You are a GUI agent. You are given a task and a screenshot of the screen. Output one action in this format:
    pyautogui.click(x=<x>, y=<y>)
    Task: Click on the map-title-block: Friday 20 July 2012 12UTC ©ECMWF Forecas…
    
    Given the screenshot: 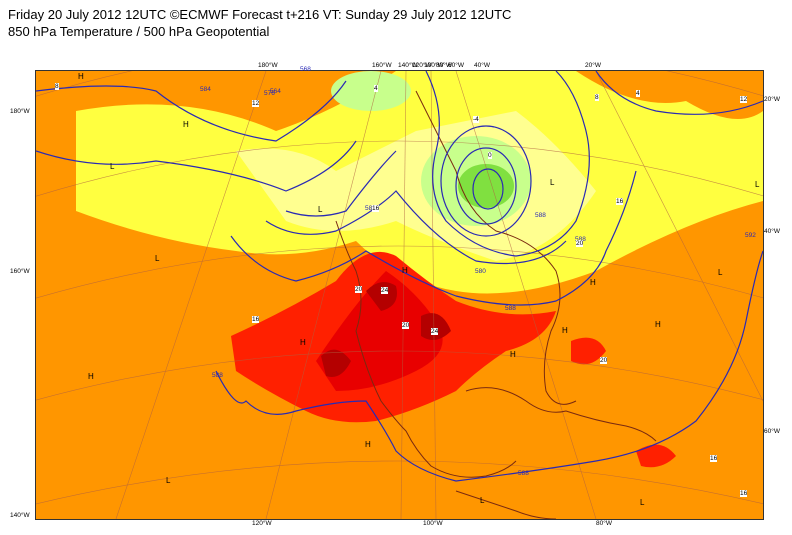 What is the action you would take?
    pyautogui.click(x=259, y=23)
    